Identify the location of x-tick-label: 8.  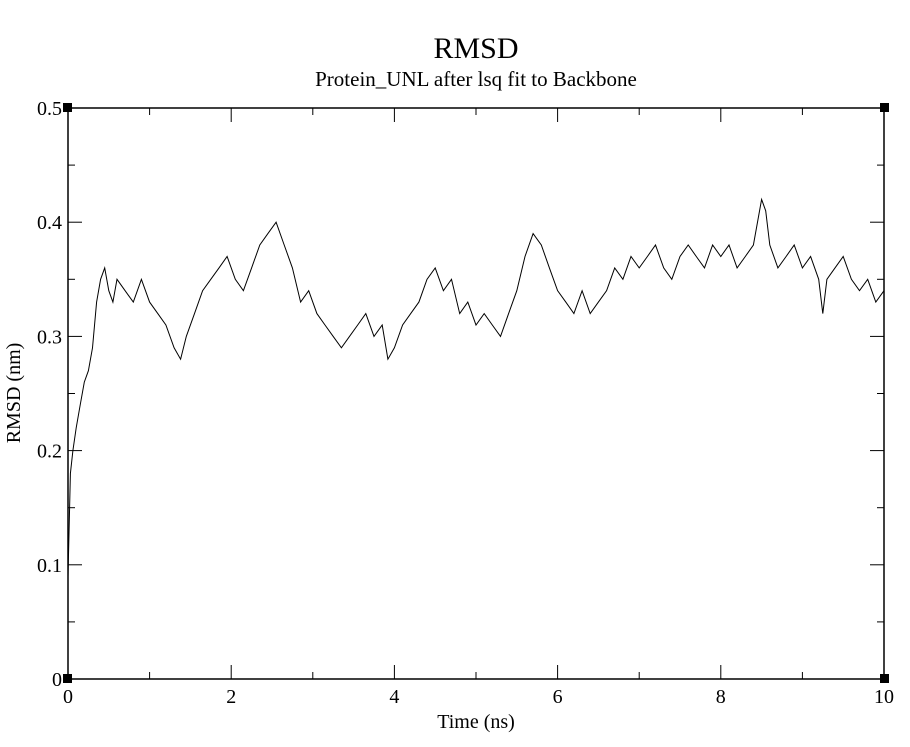
(721, 697).